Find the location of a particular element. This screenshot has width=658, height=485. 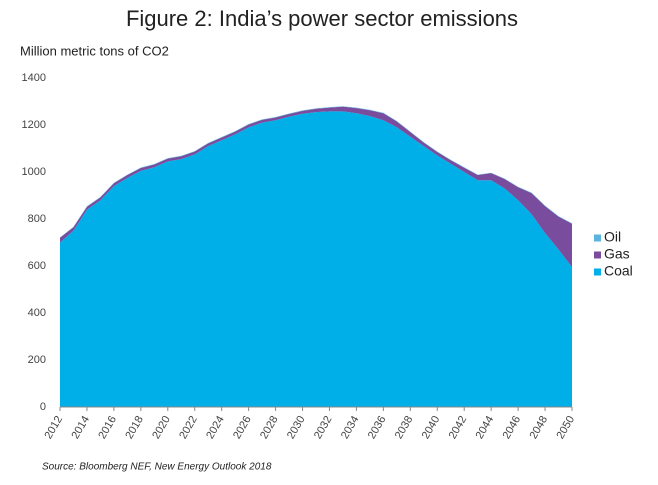

y-tick-label: 0 is located at coordinates (43, 407).